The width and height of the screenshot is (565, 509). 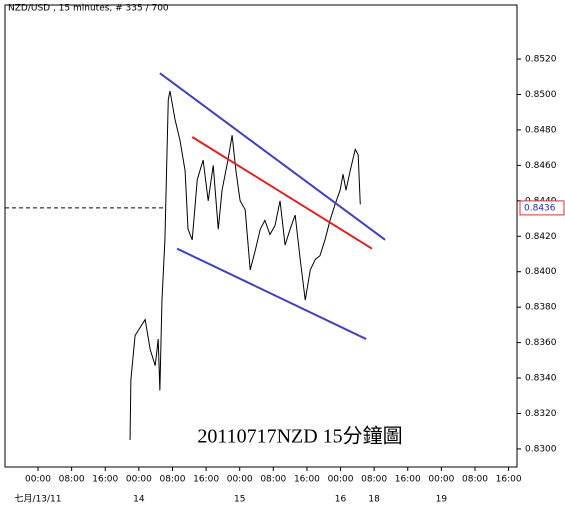 I want to click on y-tick-label: 0.8520, so click(x=541, y=60).